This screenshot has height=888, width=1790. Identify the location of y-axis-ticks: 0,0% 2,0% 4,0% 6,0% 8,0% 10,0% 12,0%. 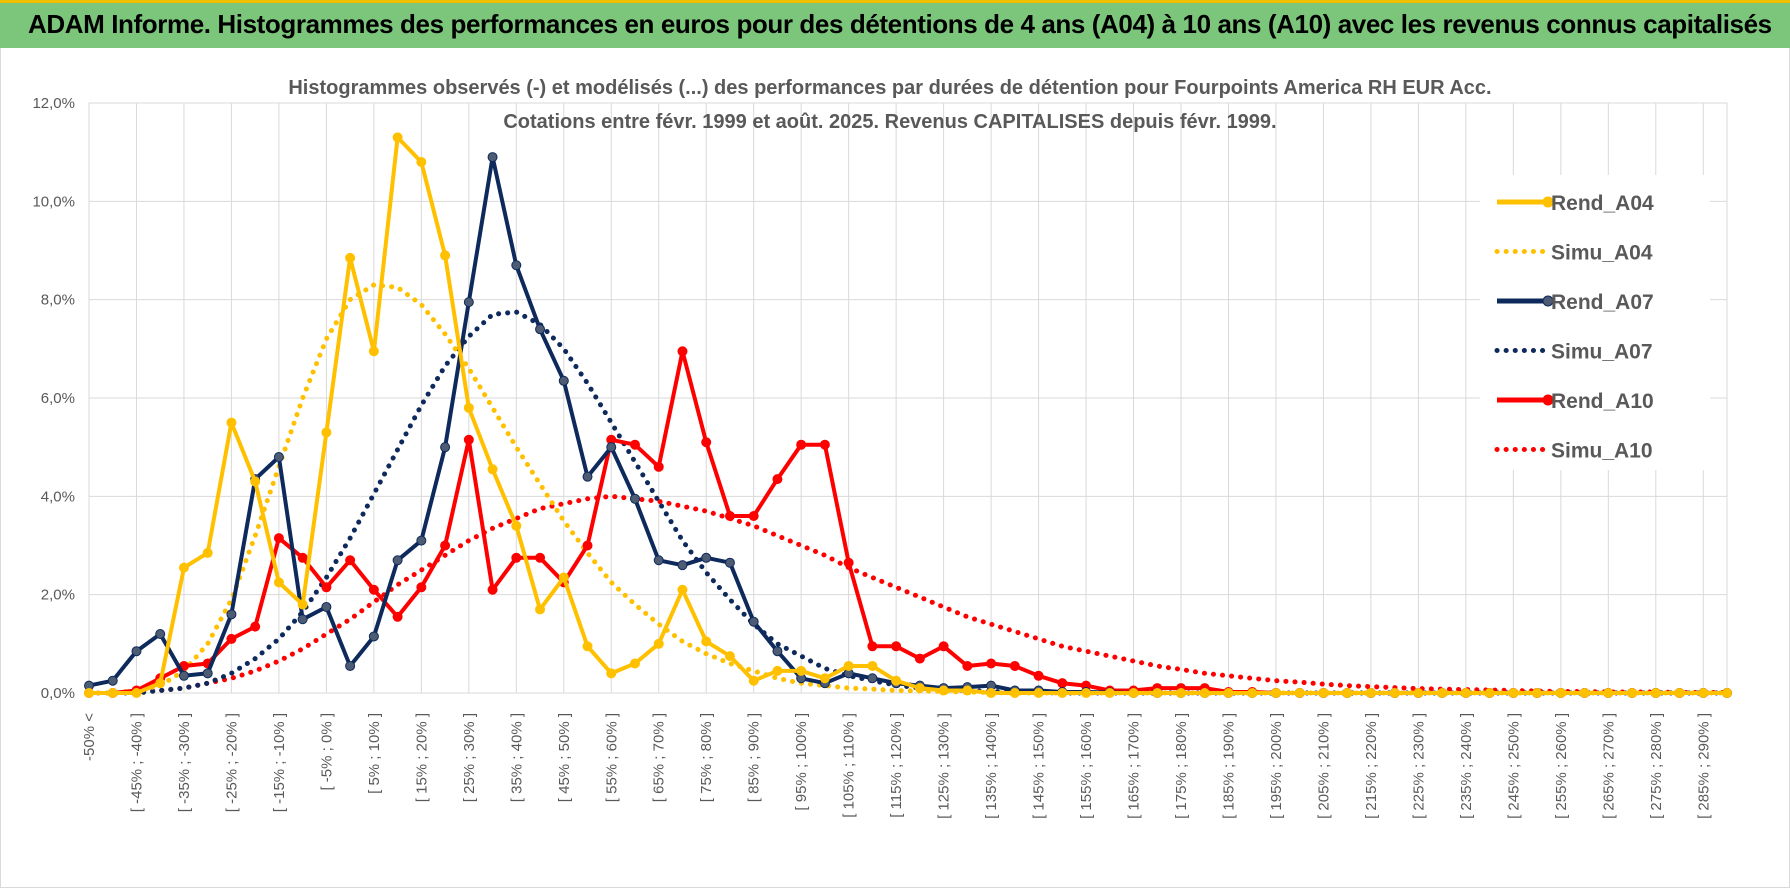
(53, 398).